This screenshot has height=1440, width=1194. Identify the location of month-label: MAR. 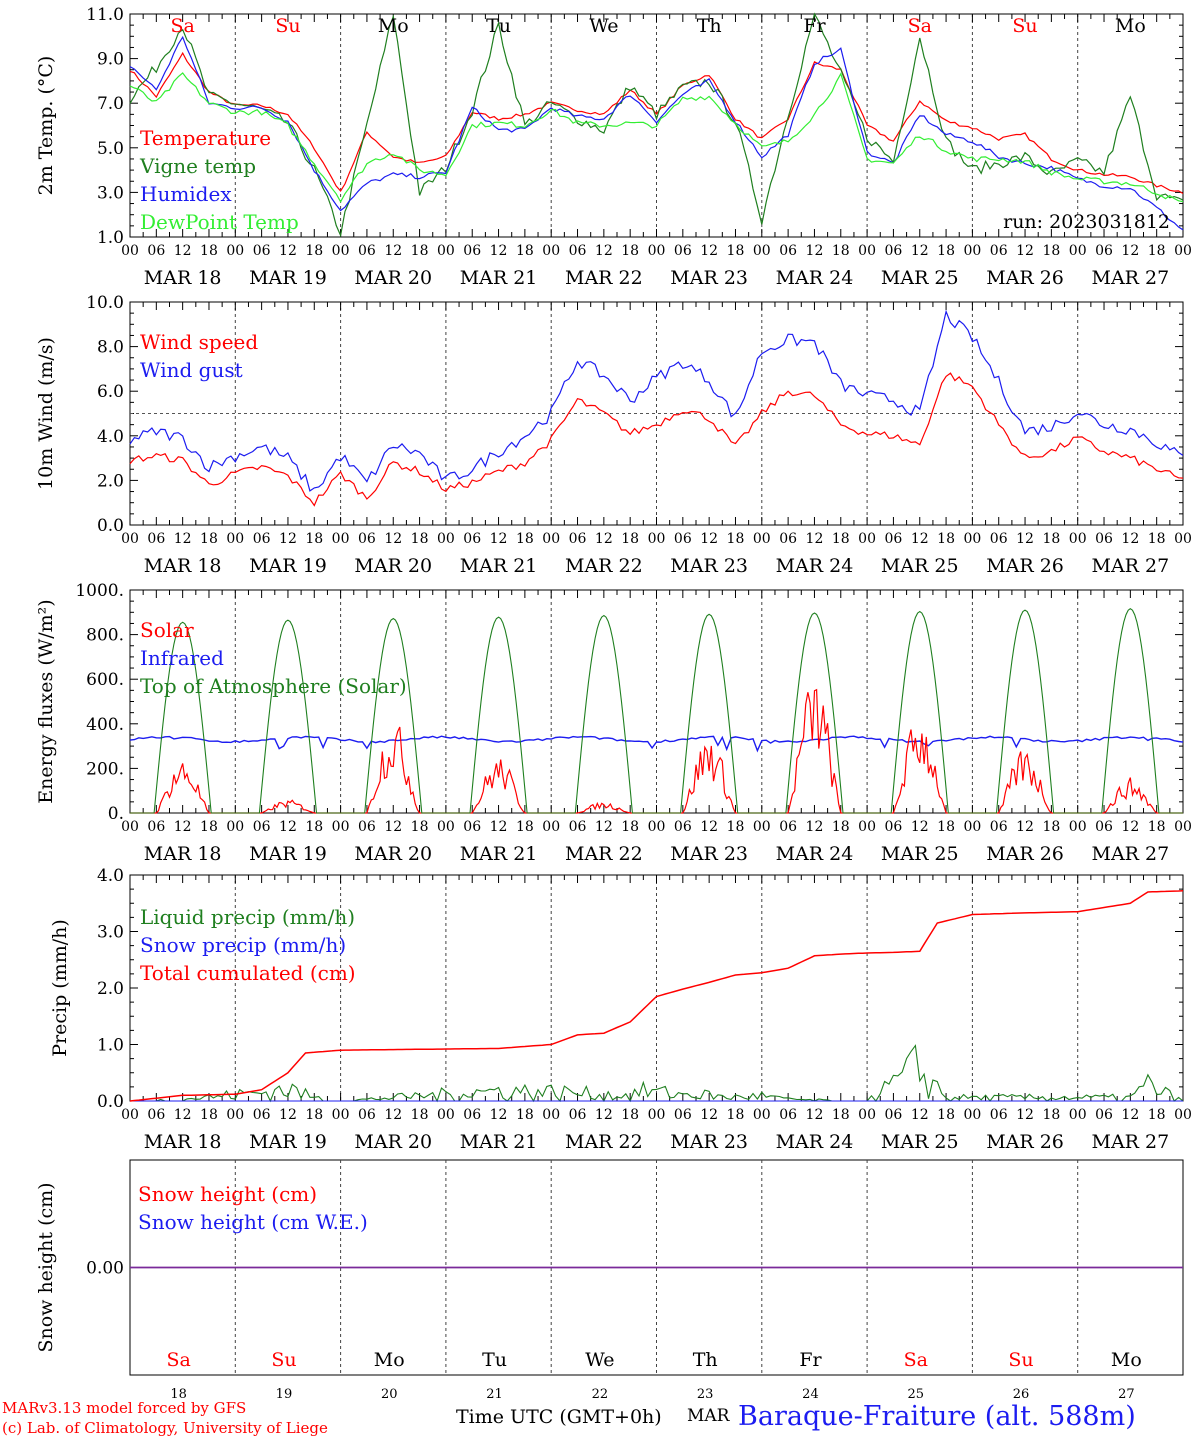
(708, 1416).